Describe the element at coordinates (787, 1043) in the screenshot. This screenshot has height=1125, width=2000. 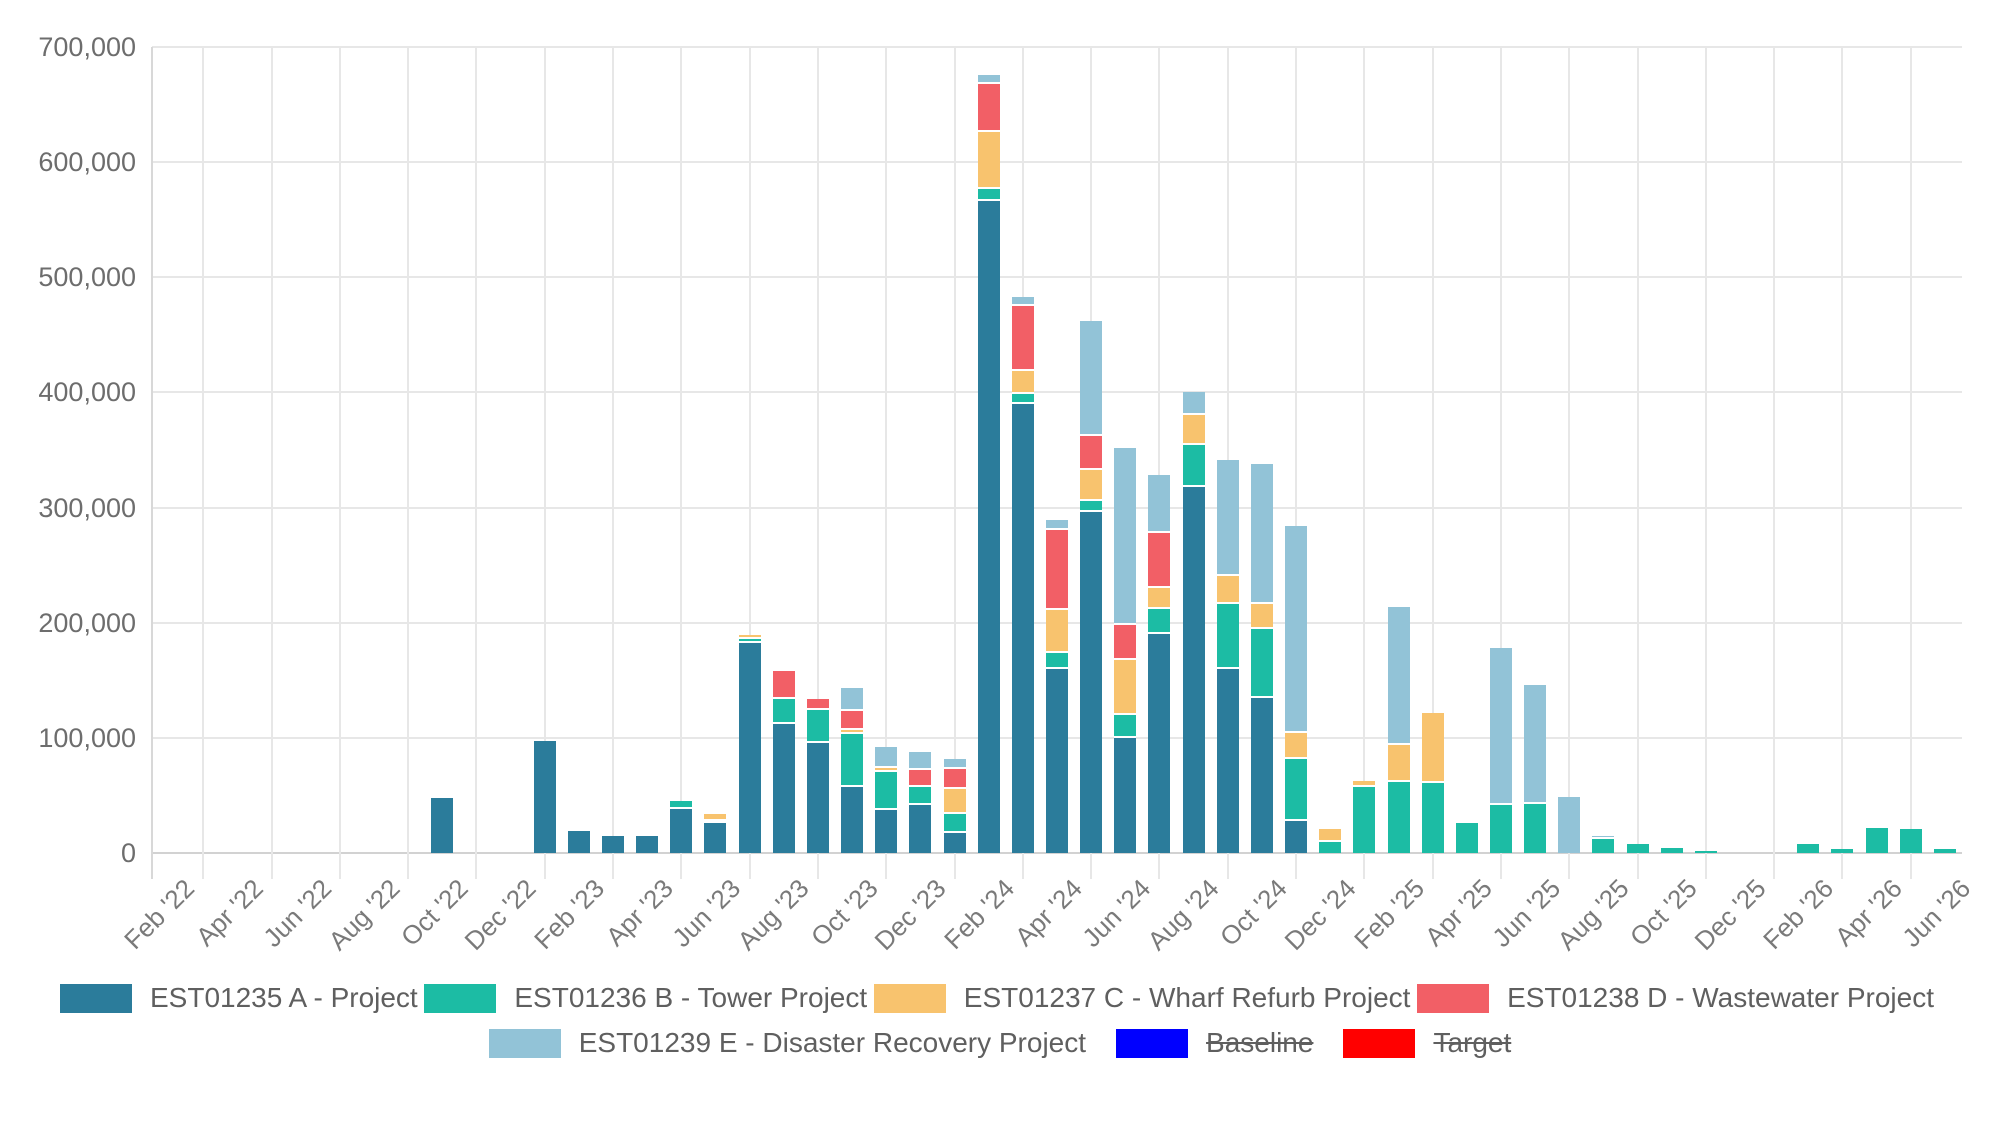
I see `legend-item-e: EST01239 E - Disaster Recovery Project` at that location.